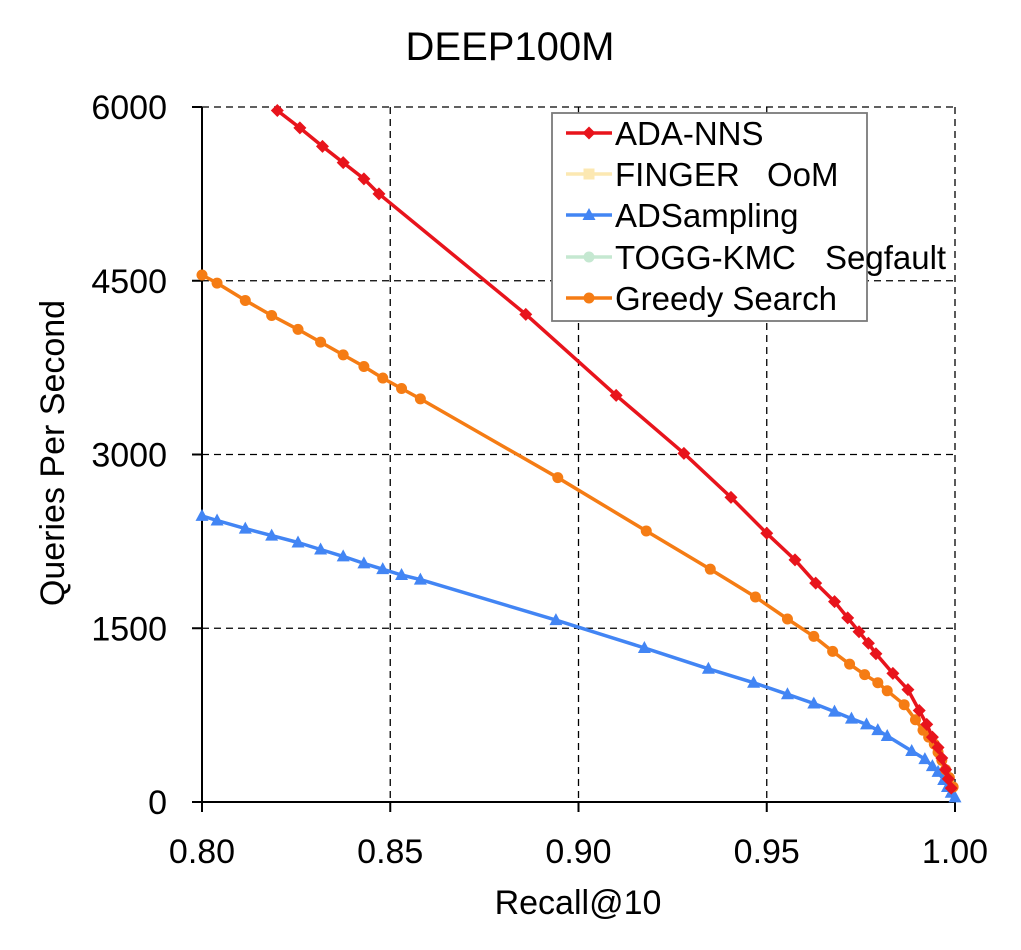 This screenshot has width=1021, height=950. I want to click on x-tick-label: 0.80, so click(202, 852).